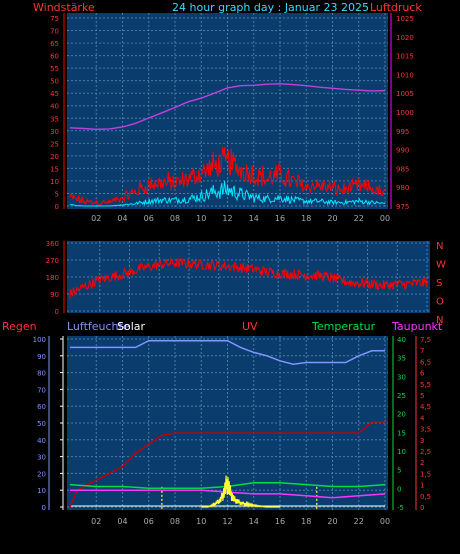  What do you see at coordinates (332, 521) in the screenshot?
I see `climate-panel-x-tick: 20` at bounding box center [332, 521].